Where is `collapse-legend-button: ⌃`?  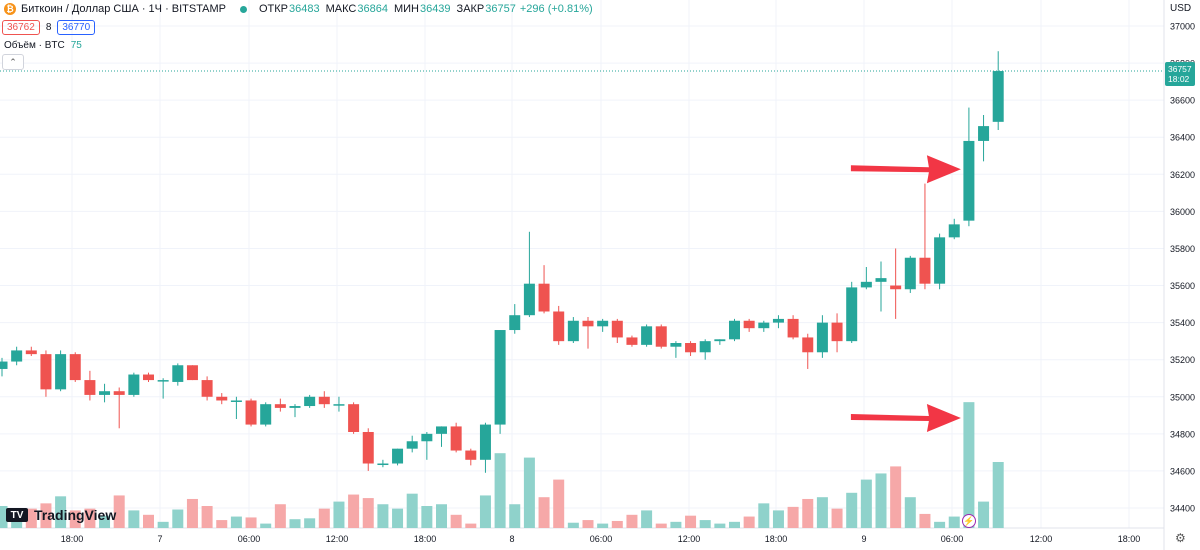
collapse-legend-button: ⌃ is located at coordinates (13, 62).